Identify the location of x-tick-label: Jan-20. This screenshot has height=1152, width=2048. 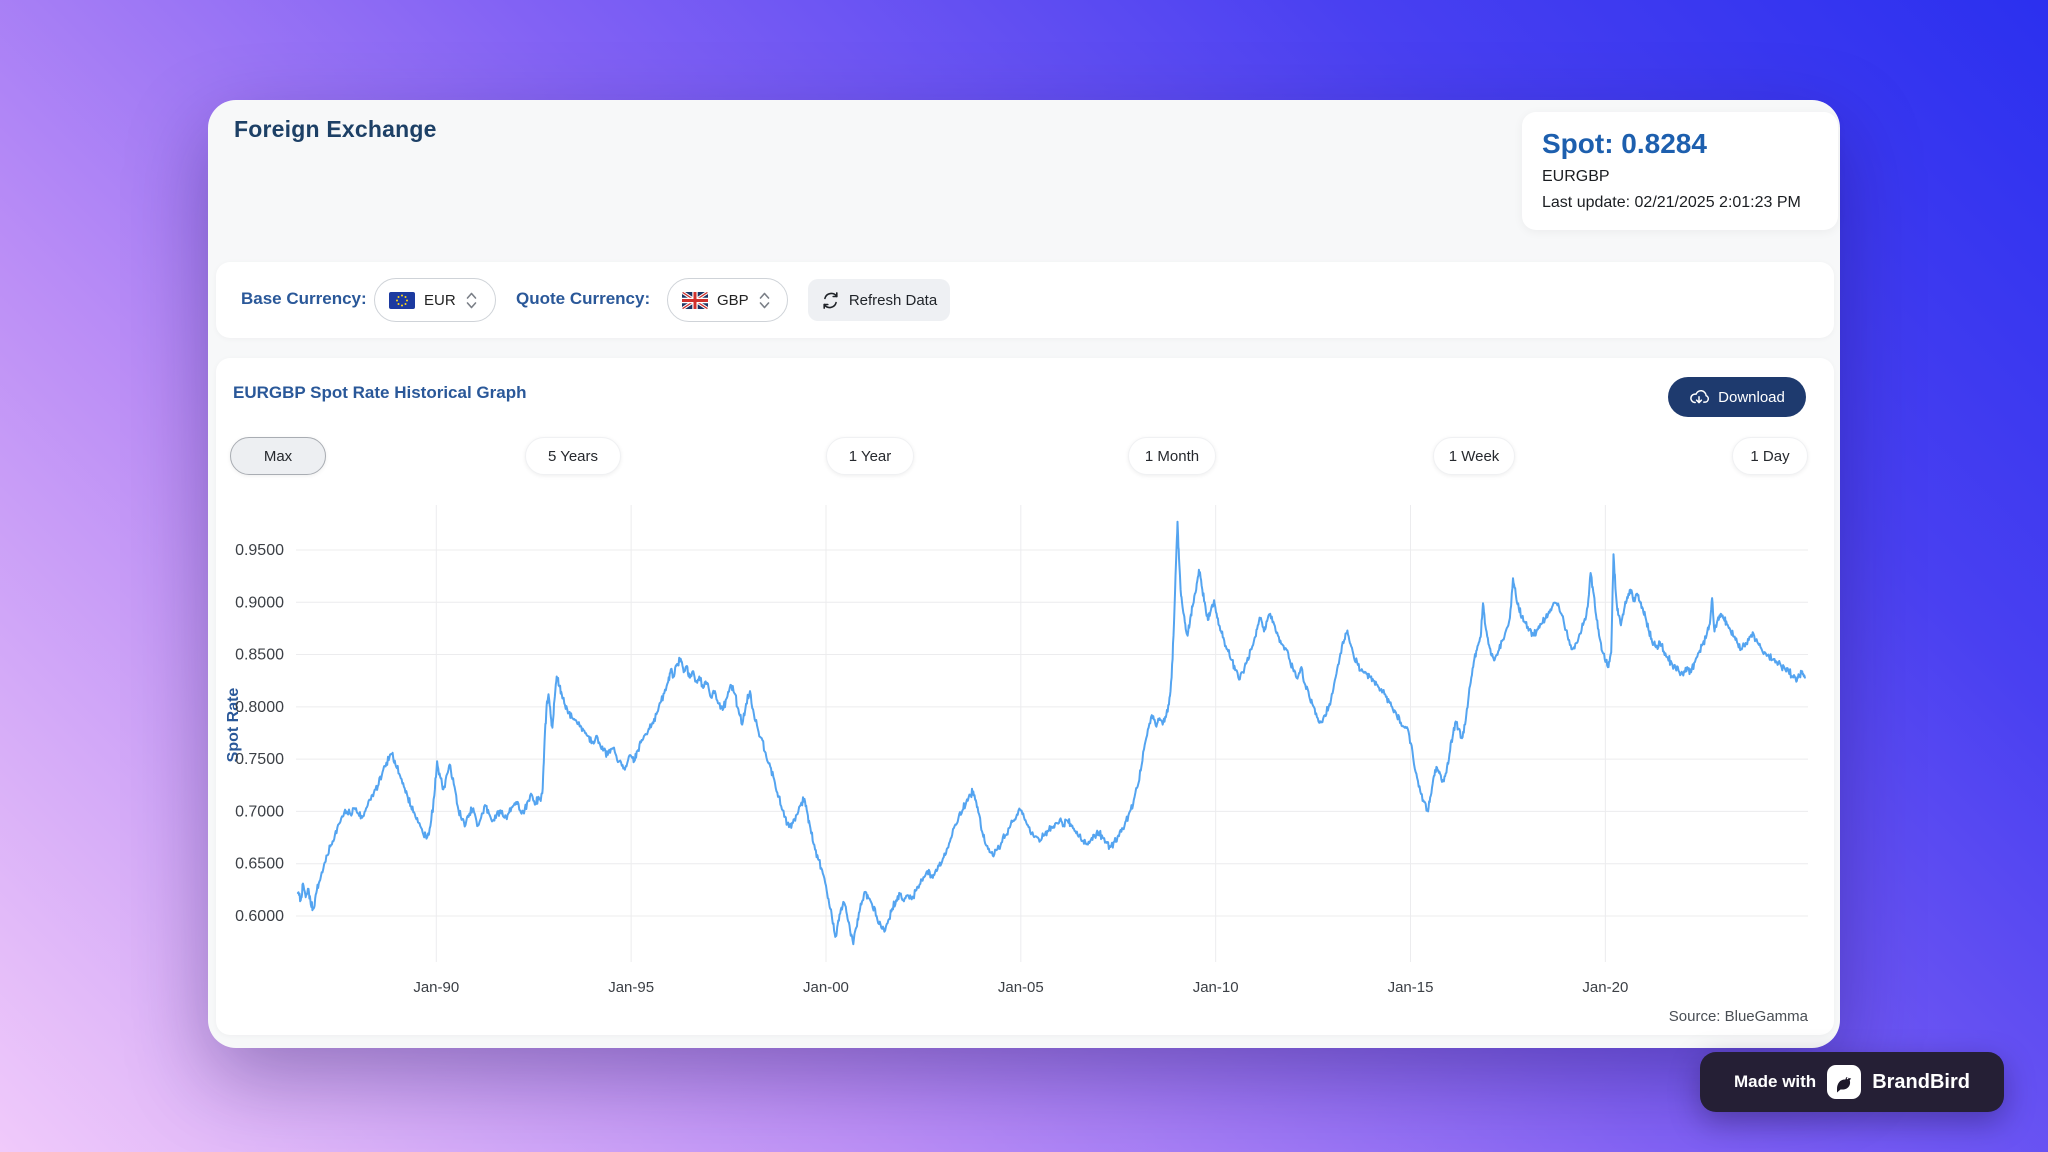
(1605, 987).